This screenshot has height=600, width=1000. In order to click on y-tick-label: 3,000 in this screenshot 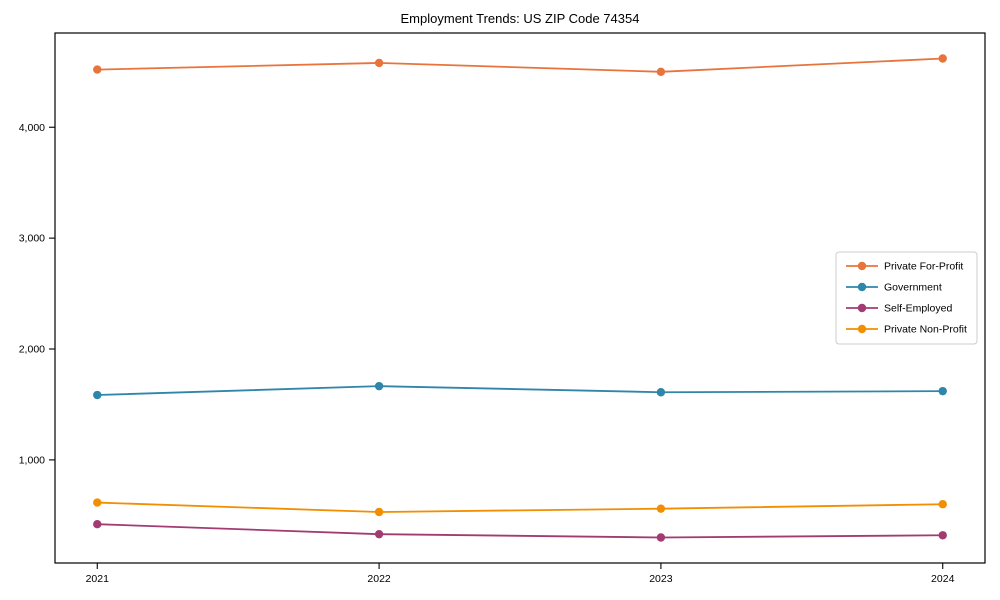, I will do `click(32, 239)`.